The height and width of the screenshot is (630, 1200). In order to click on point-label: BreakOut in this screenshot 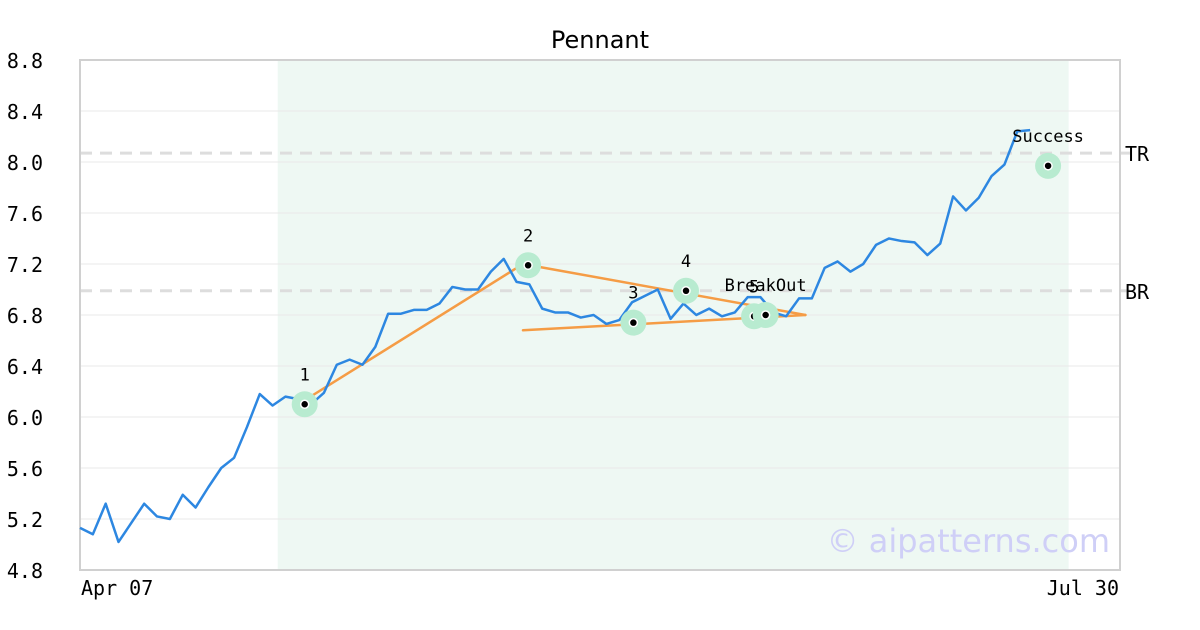, I will do `click(766, 286)`.